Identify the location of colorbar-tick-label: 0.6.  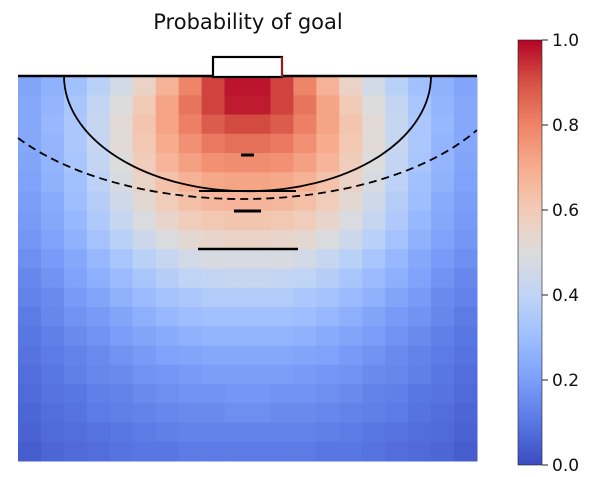
(565, 211).